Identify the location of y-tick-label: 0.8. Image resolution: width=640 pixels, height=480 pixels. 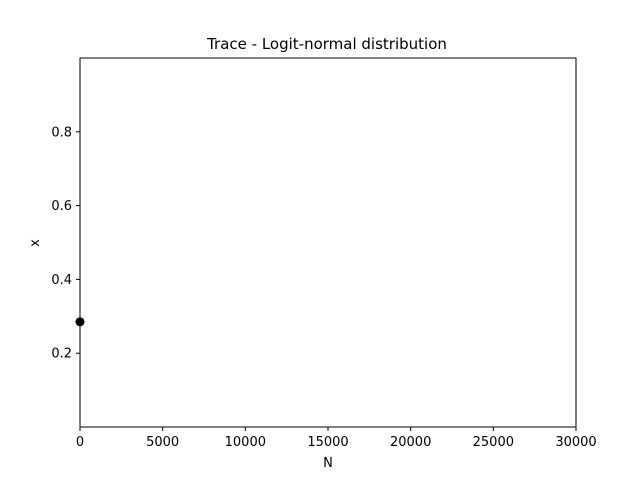
(61, 132).